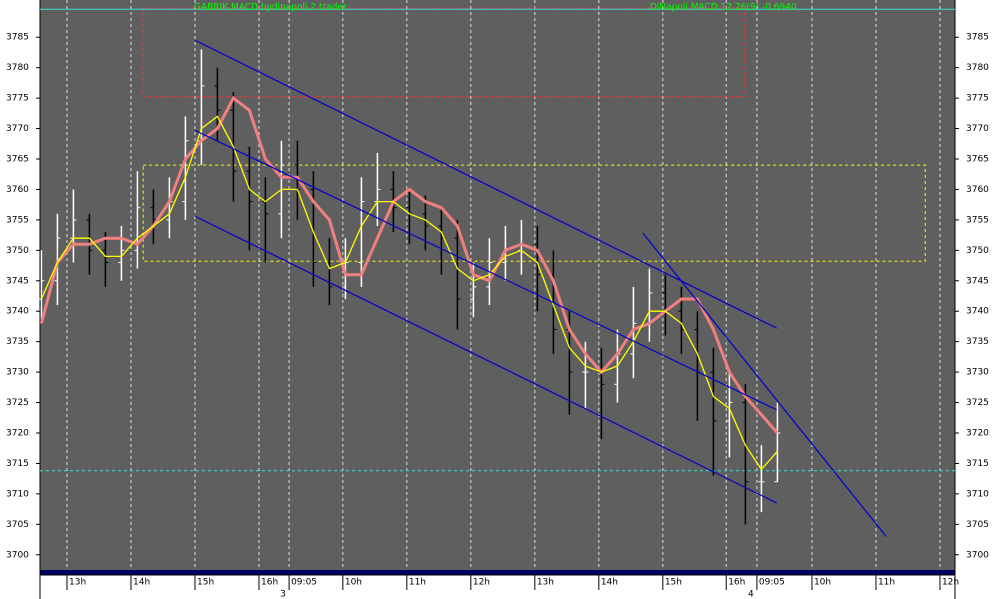  I want to click on chart-subtitle: DiNapoli MACD 12 26(9) -0.6940, so click(723, 8).